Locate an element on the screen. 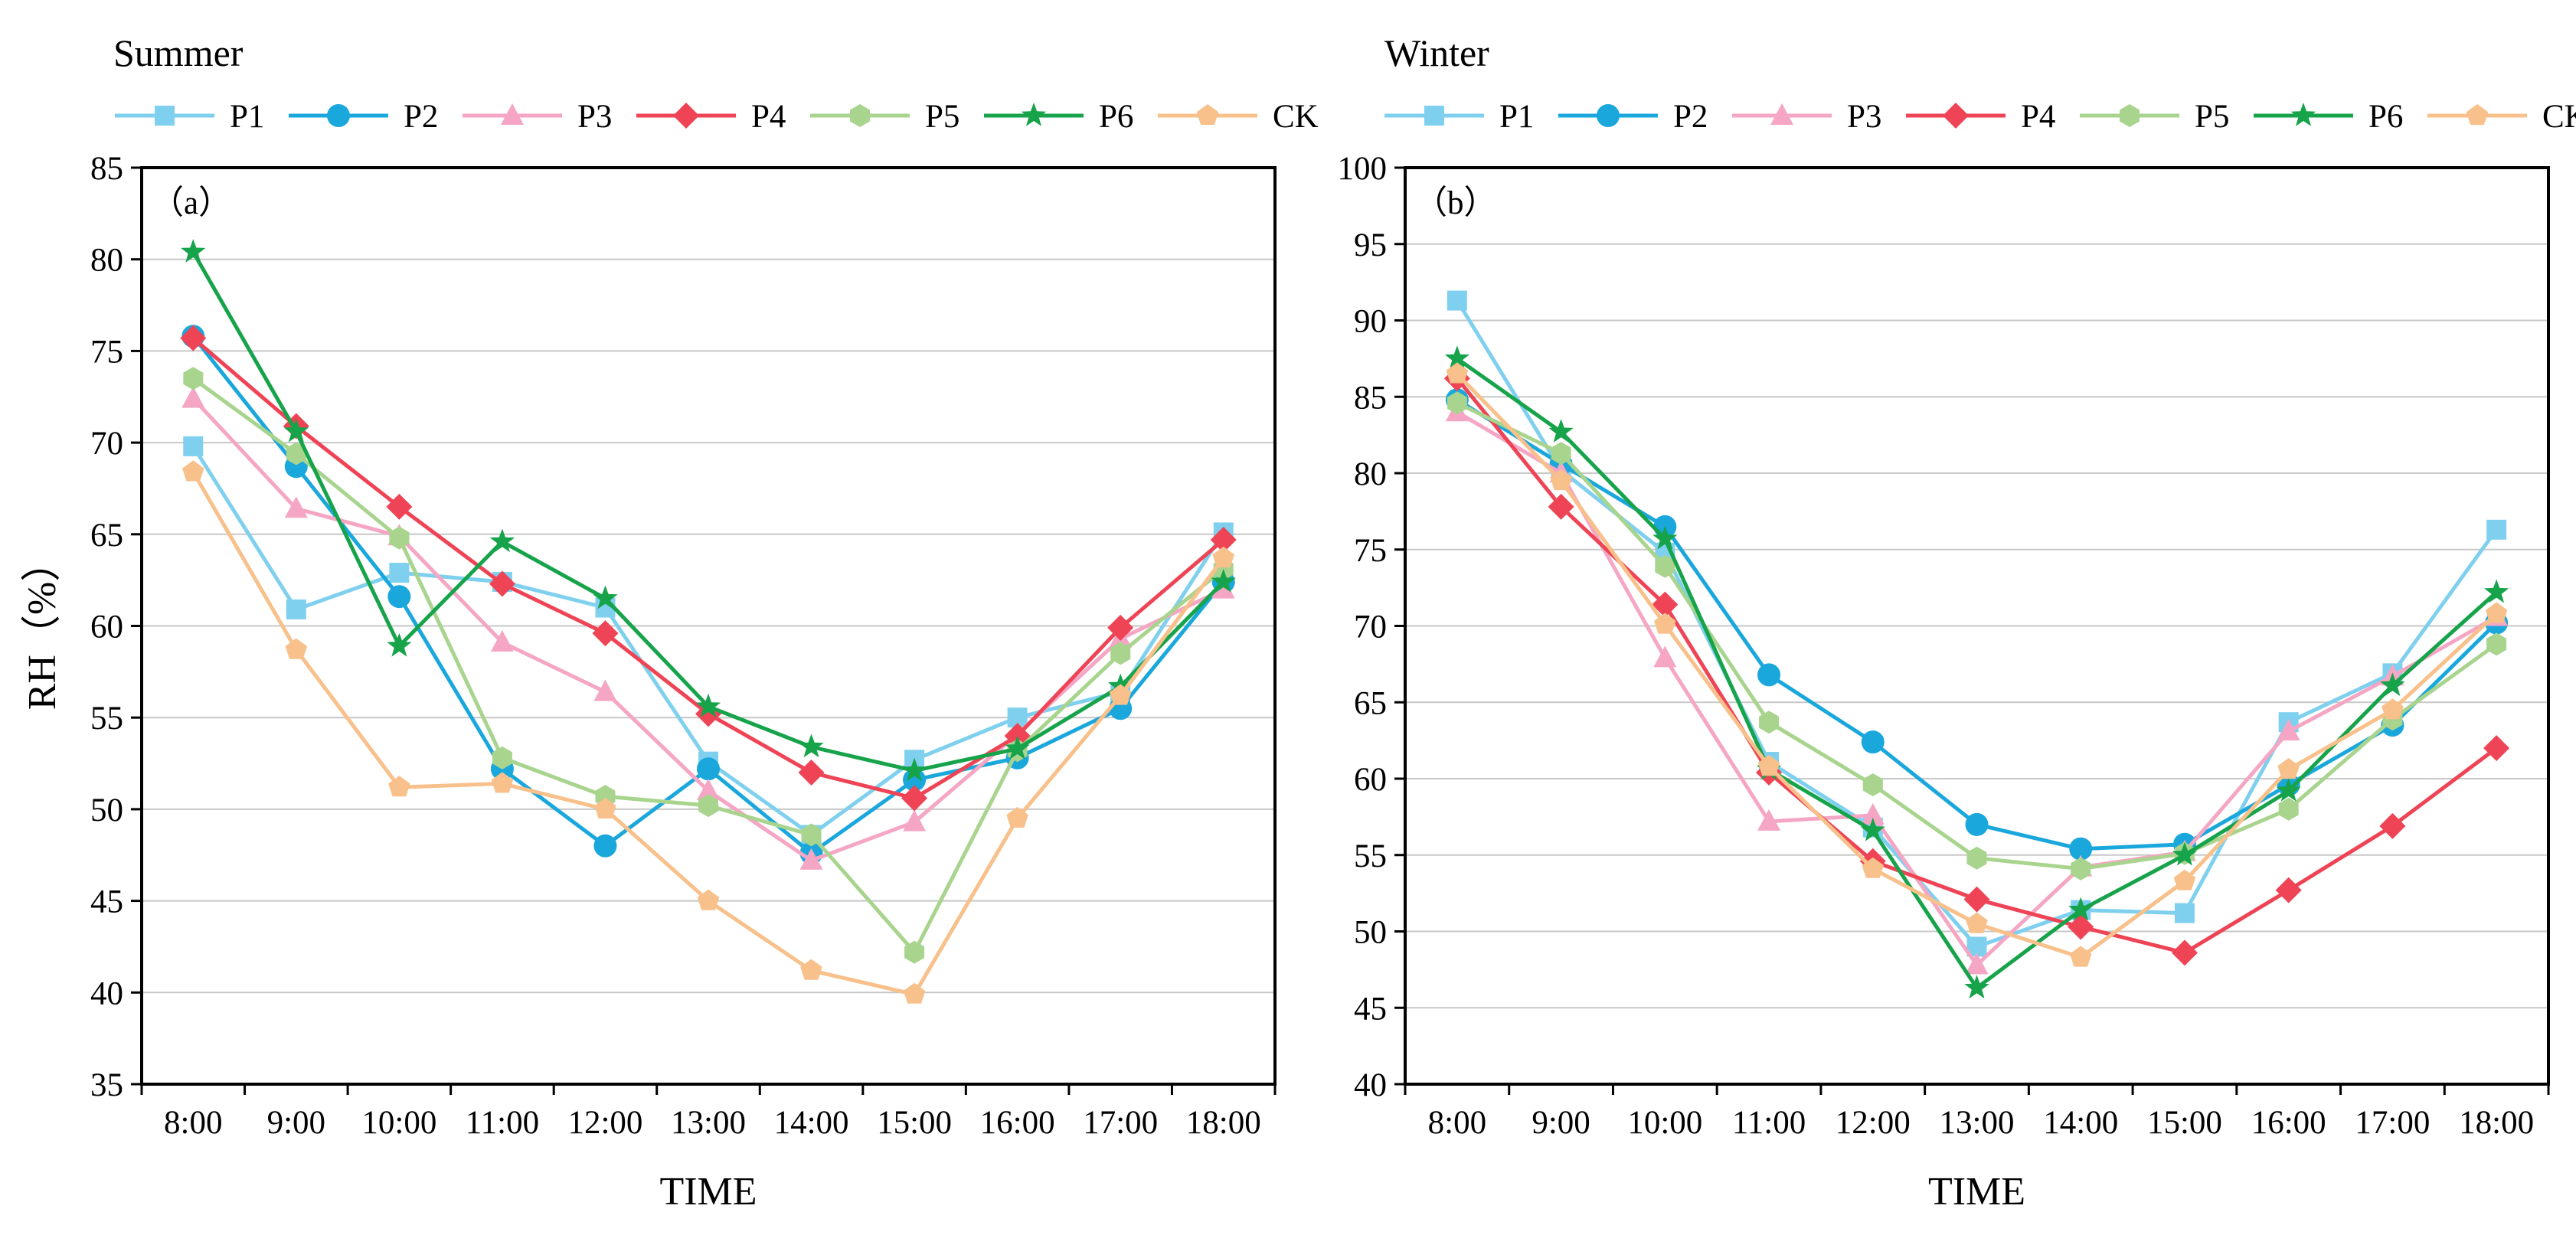 Image resolution: width=2576 pixels, height=1235 pixels. series-line-p2 is located at coordinates (1976, 624).